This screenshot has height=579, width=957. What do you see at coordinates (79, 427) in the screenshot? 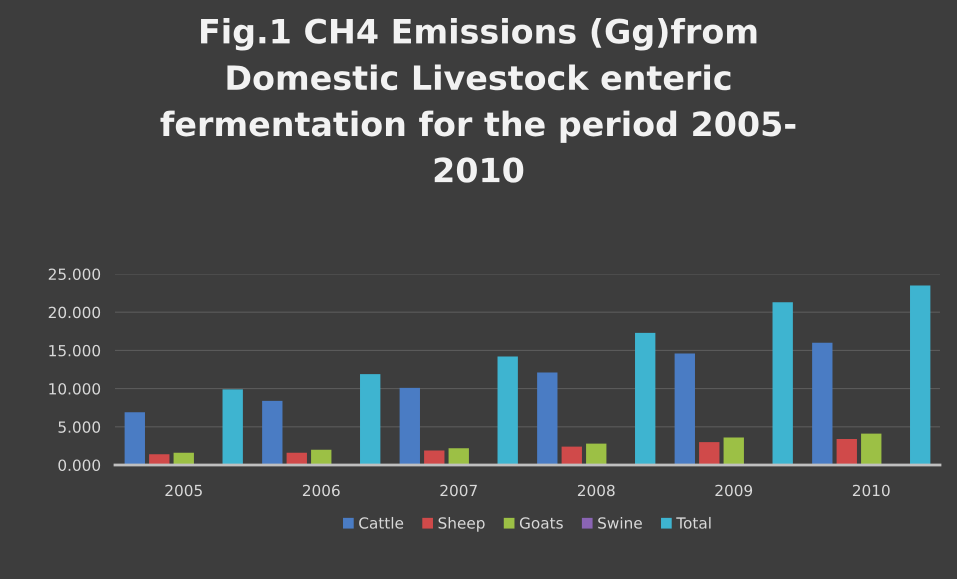
I see `y-tick-label: 5.000` at bounding box center [79, 427].